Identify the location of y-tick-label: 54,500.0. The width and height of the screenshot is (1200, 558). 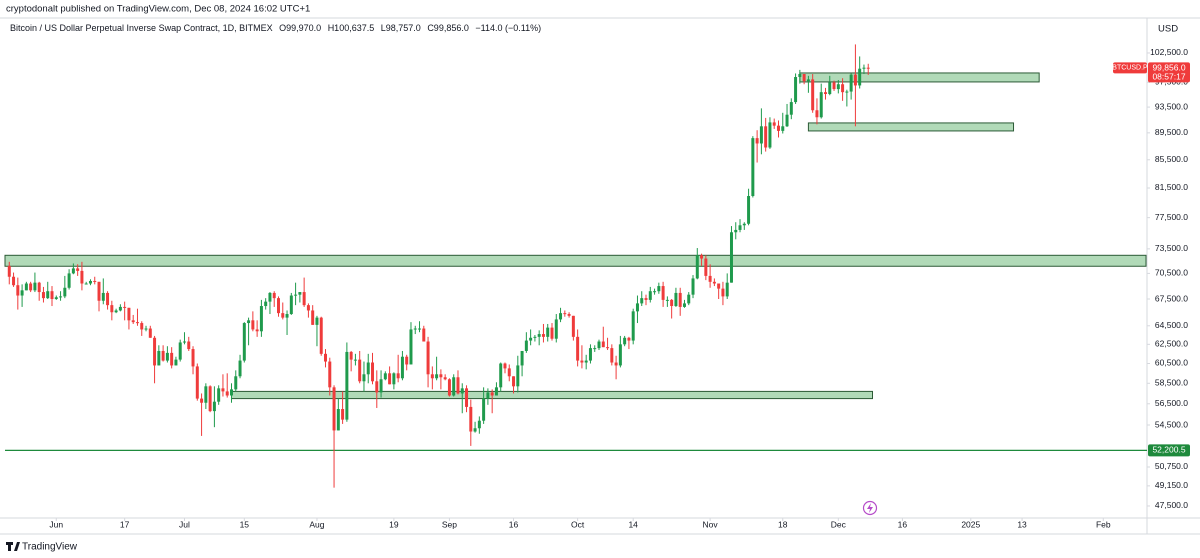
(1171, 424).